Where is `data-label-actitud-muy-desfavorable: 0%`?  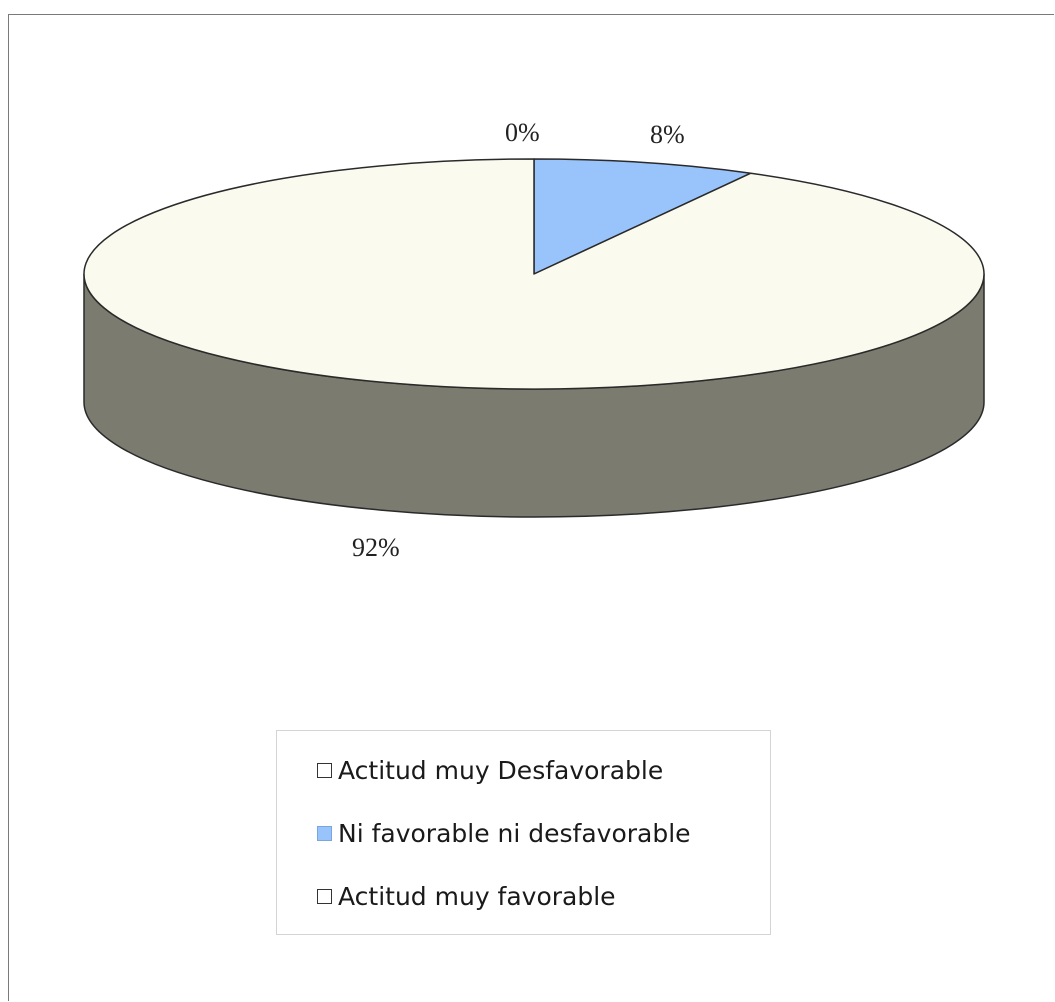
data-label-actitud-muy-desfavorable: 0% is located at coordinates (522, 132).